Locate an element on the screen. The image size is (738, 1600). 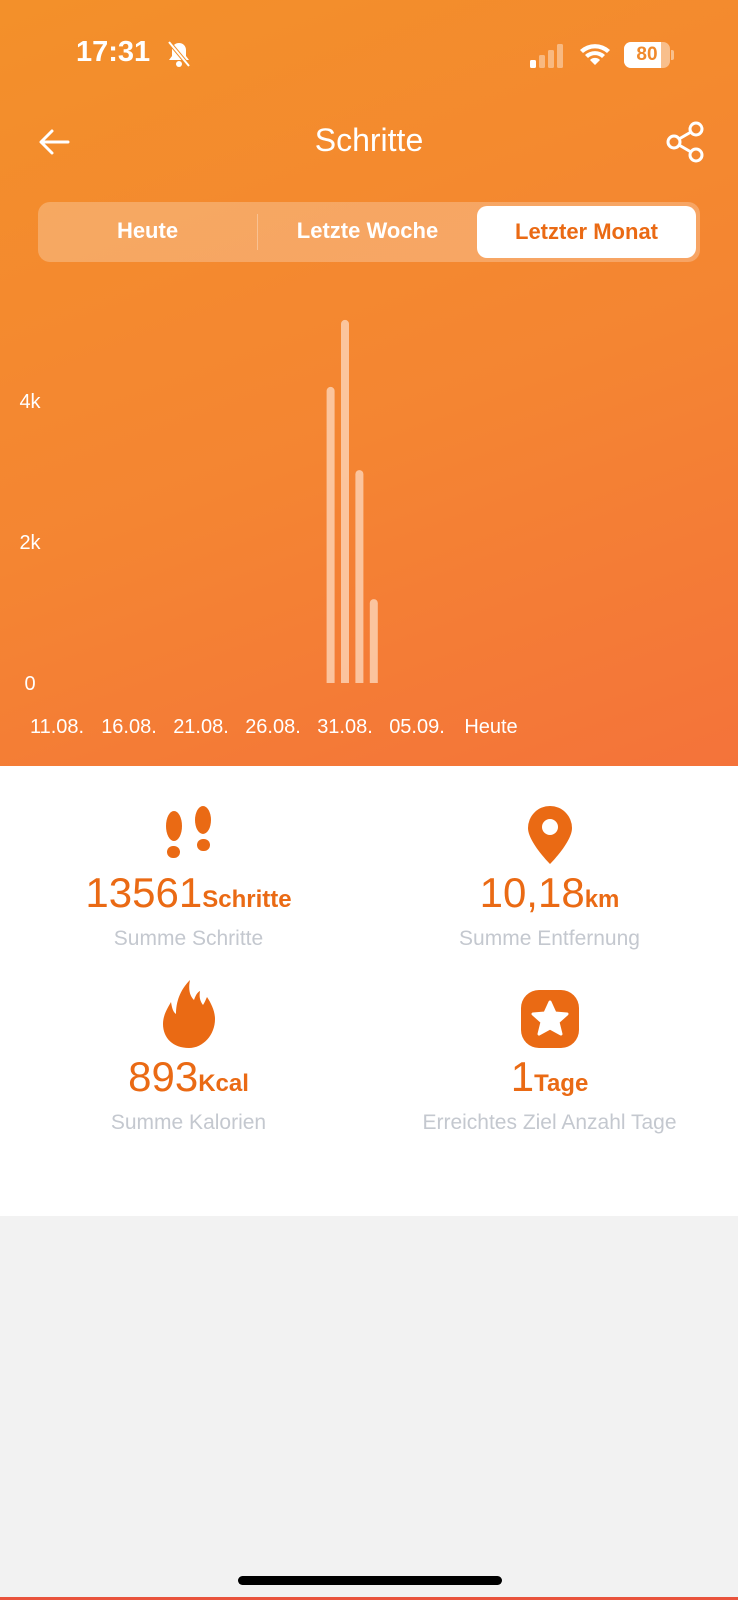
page-title: Schritte is located at coordinates (369, 140).